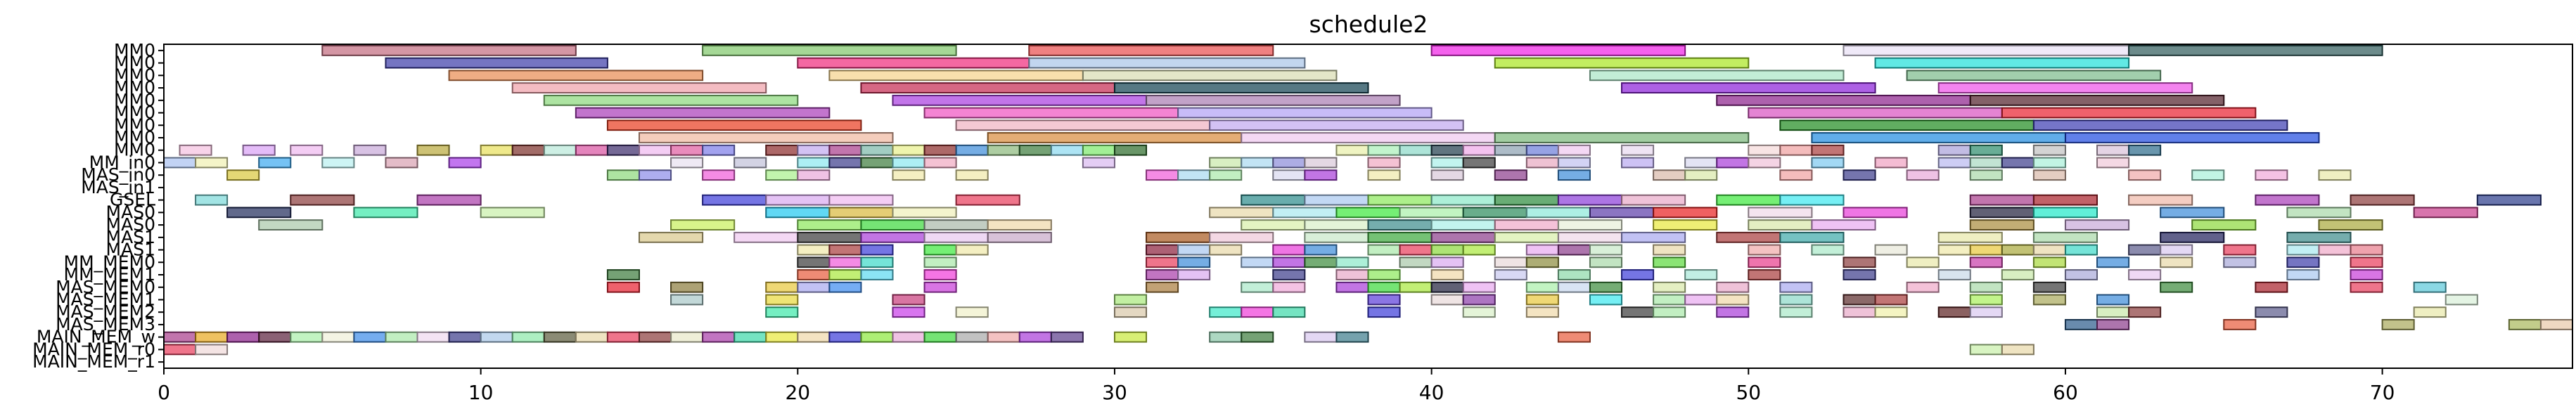 The image size is (2576, 416). What do you see at coordinates (481, 393) in the screenshot?
I see `x-tick-label: 10` at bounding box center [481, 393].